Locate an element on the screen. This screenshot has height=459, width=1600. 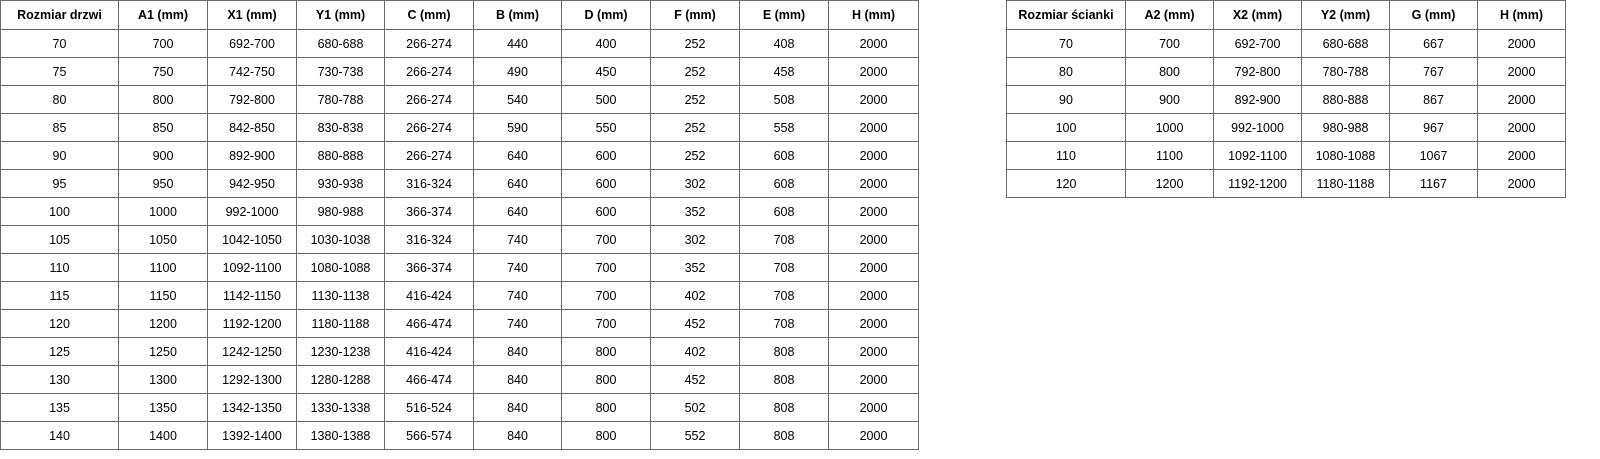
table-cell: 466-474 is located at coordinates (429, 323).